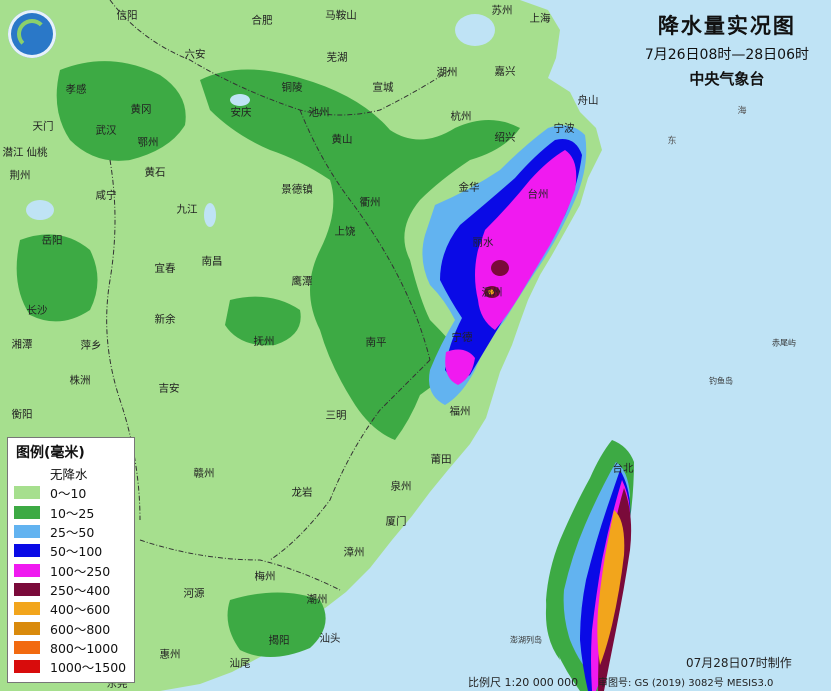  What do you see at coordinates (401, 486) in the screenshot?
I see `city-label: 泉州` at bounding box center [401, 486].